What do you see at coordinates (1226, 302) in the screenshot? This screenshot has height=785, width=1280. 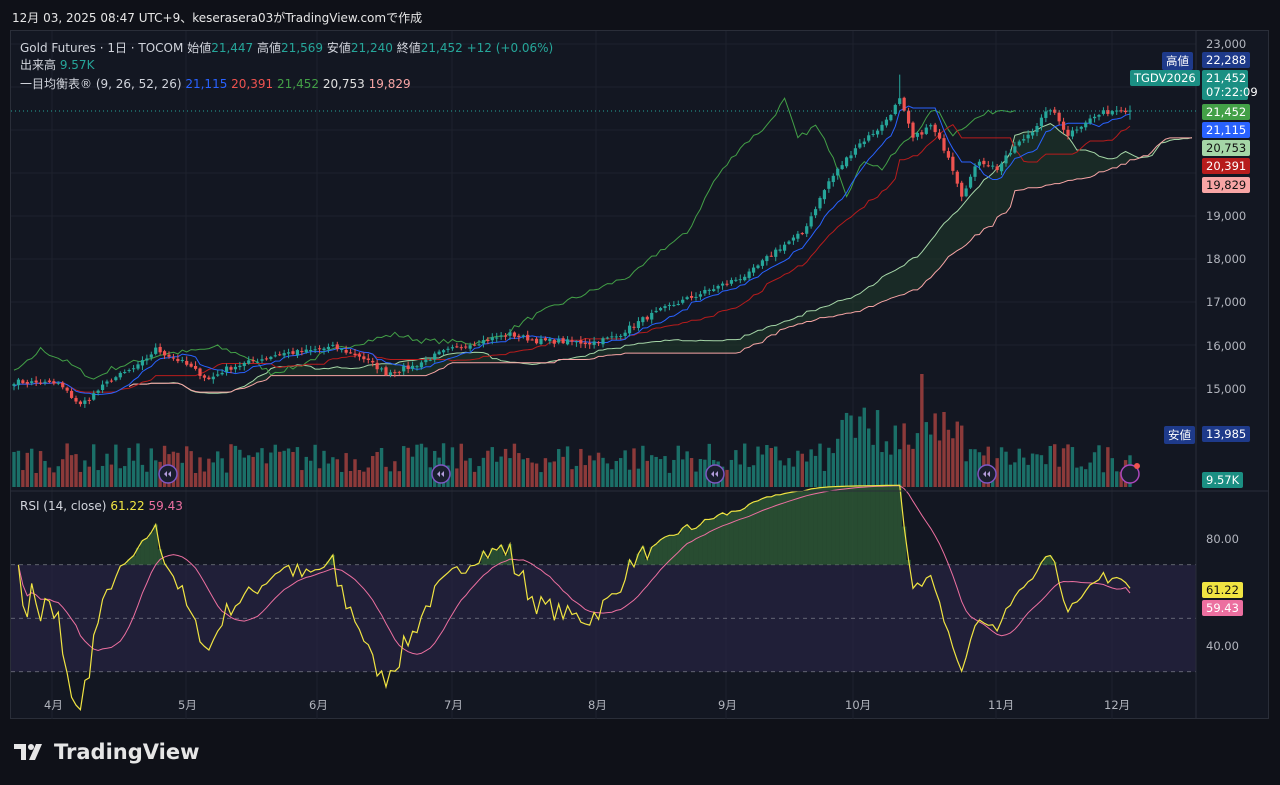 I see `price-tick: 17,000` at bounding box center [1226, 302].